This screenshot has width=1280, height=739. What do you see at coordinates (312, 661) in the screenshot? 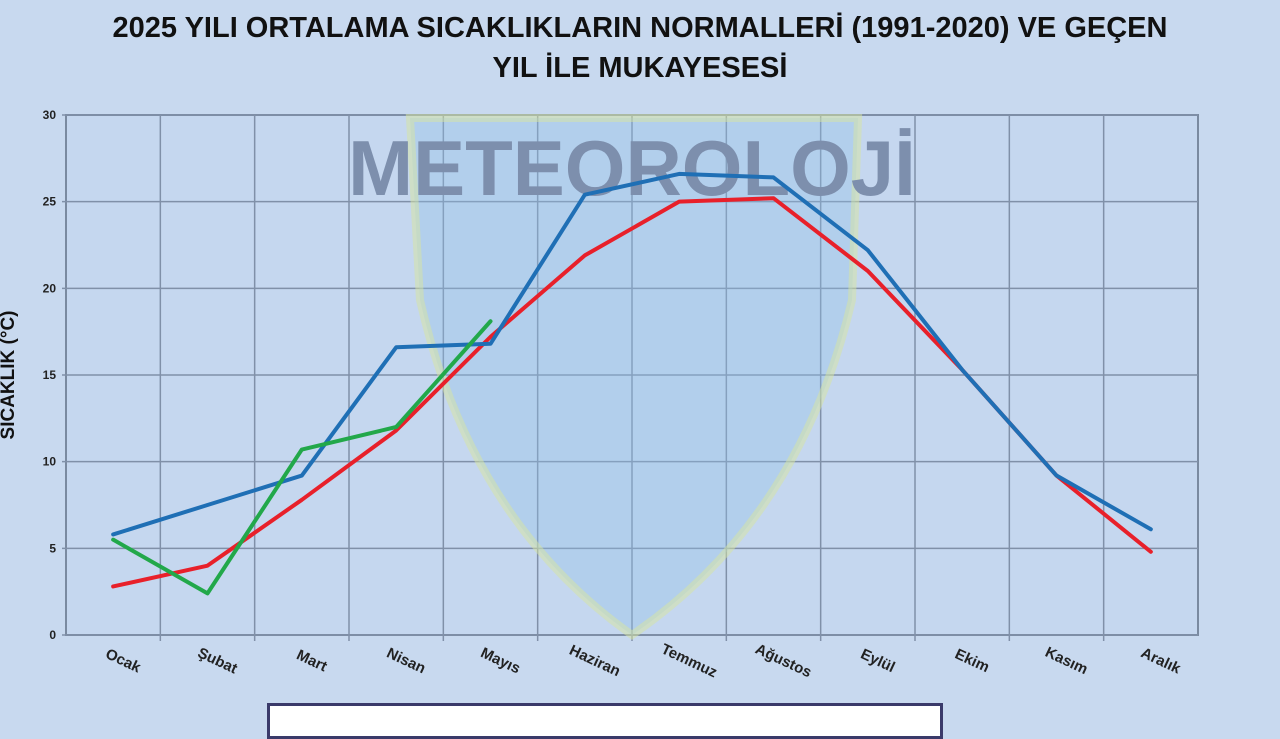
I see `x-tick-label: Mart` at bounding box center [312, 661].